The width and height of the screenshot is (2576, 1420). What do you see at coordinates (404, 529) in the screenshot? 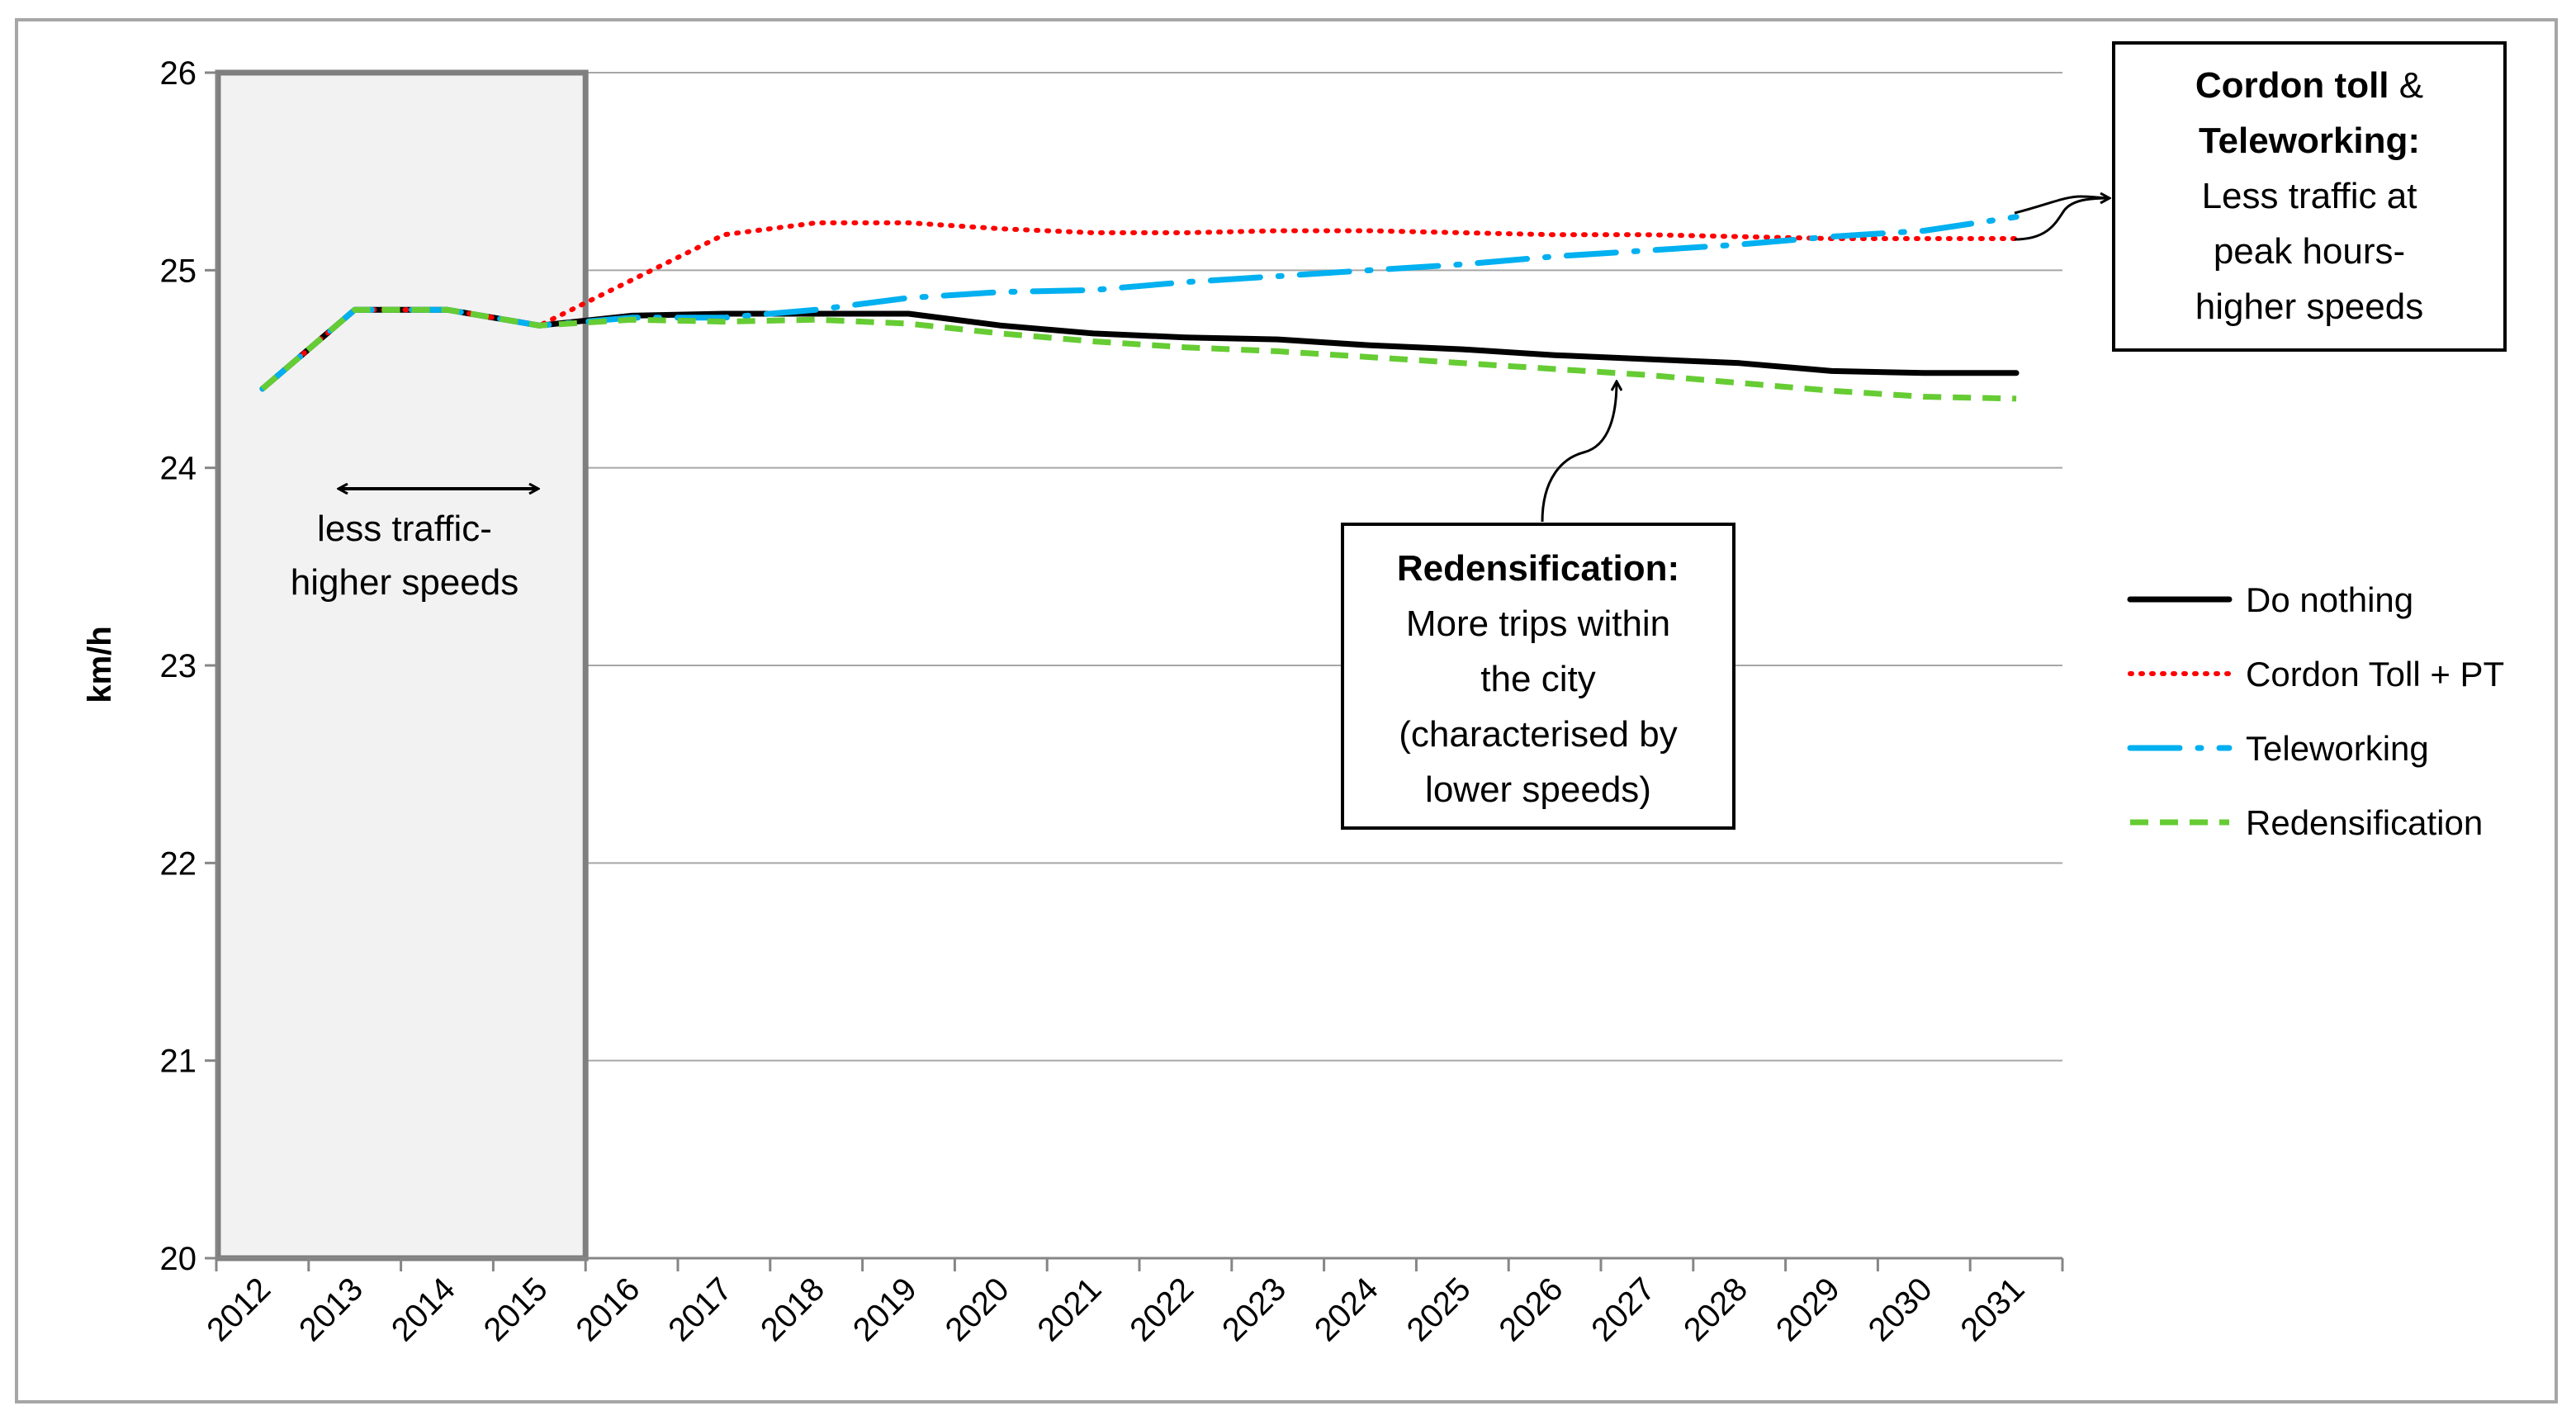
I see `shaded-annotation-line-1: less traffic-` at bounding box center [404, 529].